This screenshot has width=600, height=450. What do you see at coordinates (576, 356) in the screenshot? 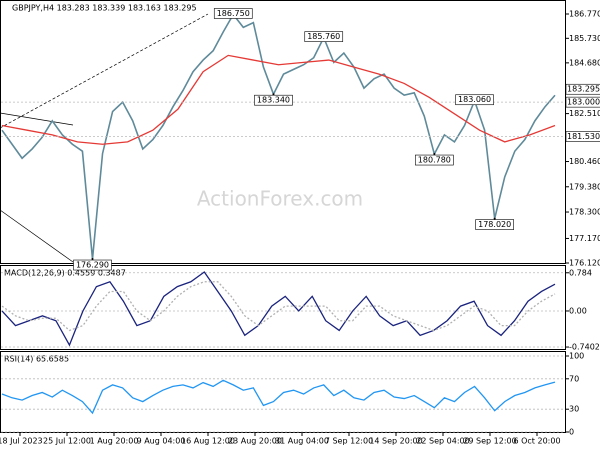
I see `y-tick-label: 100` at bounding box center [576, 356].